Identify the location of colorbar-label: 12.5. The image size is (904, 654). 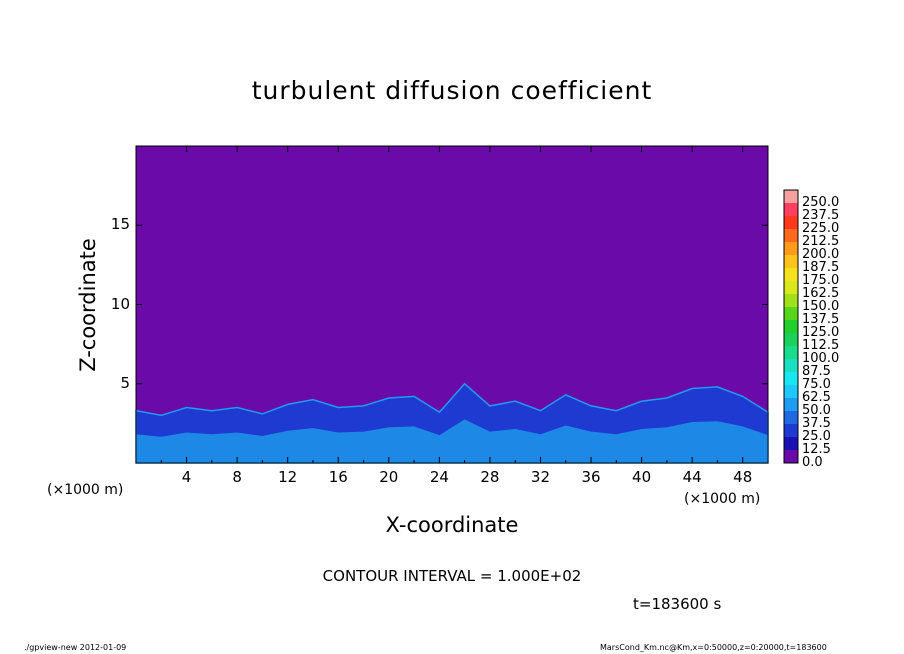
(816, 449).